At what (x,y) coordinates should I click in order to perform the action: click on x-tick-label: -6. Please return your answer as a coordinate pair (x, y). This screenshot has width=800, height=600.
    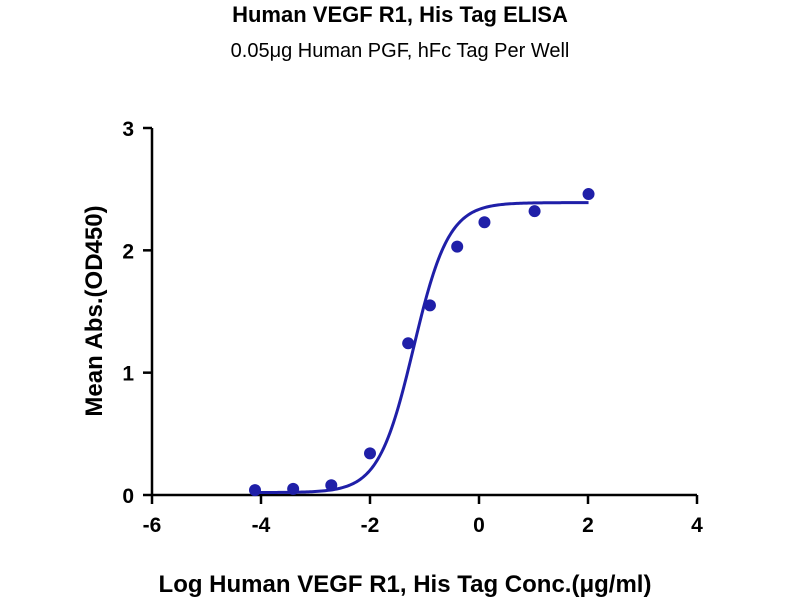
    Looking at the image, I should click on (152, 525).